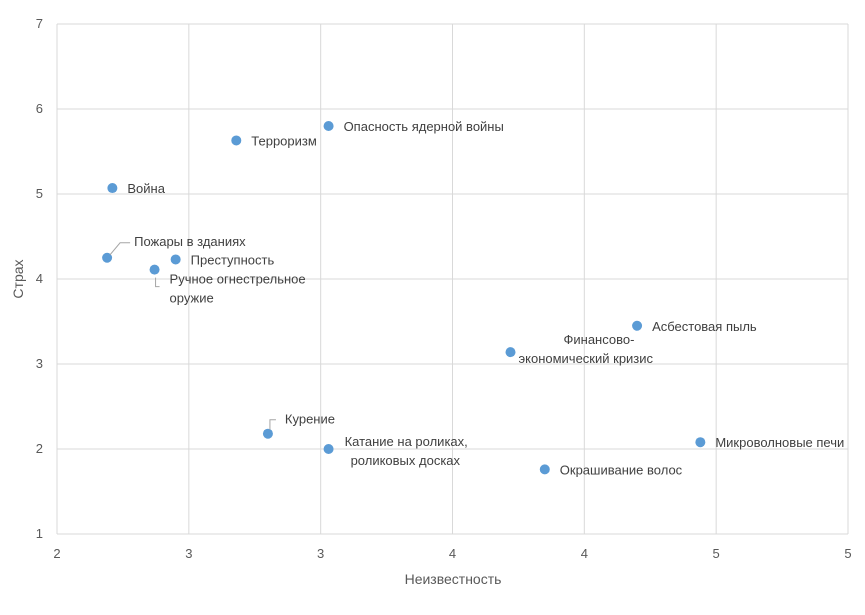 Image resolution: width=865 pixels, height=615 pixels. What do you see at coordinates (238, 279) in the screenshot?
I see `point-label: Ручное огнестрельное` at bounding box center [238, 279].